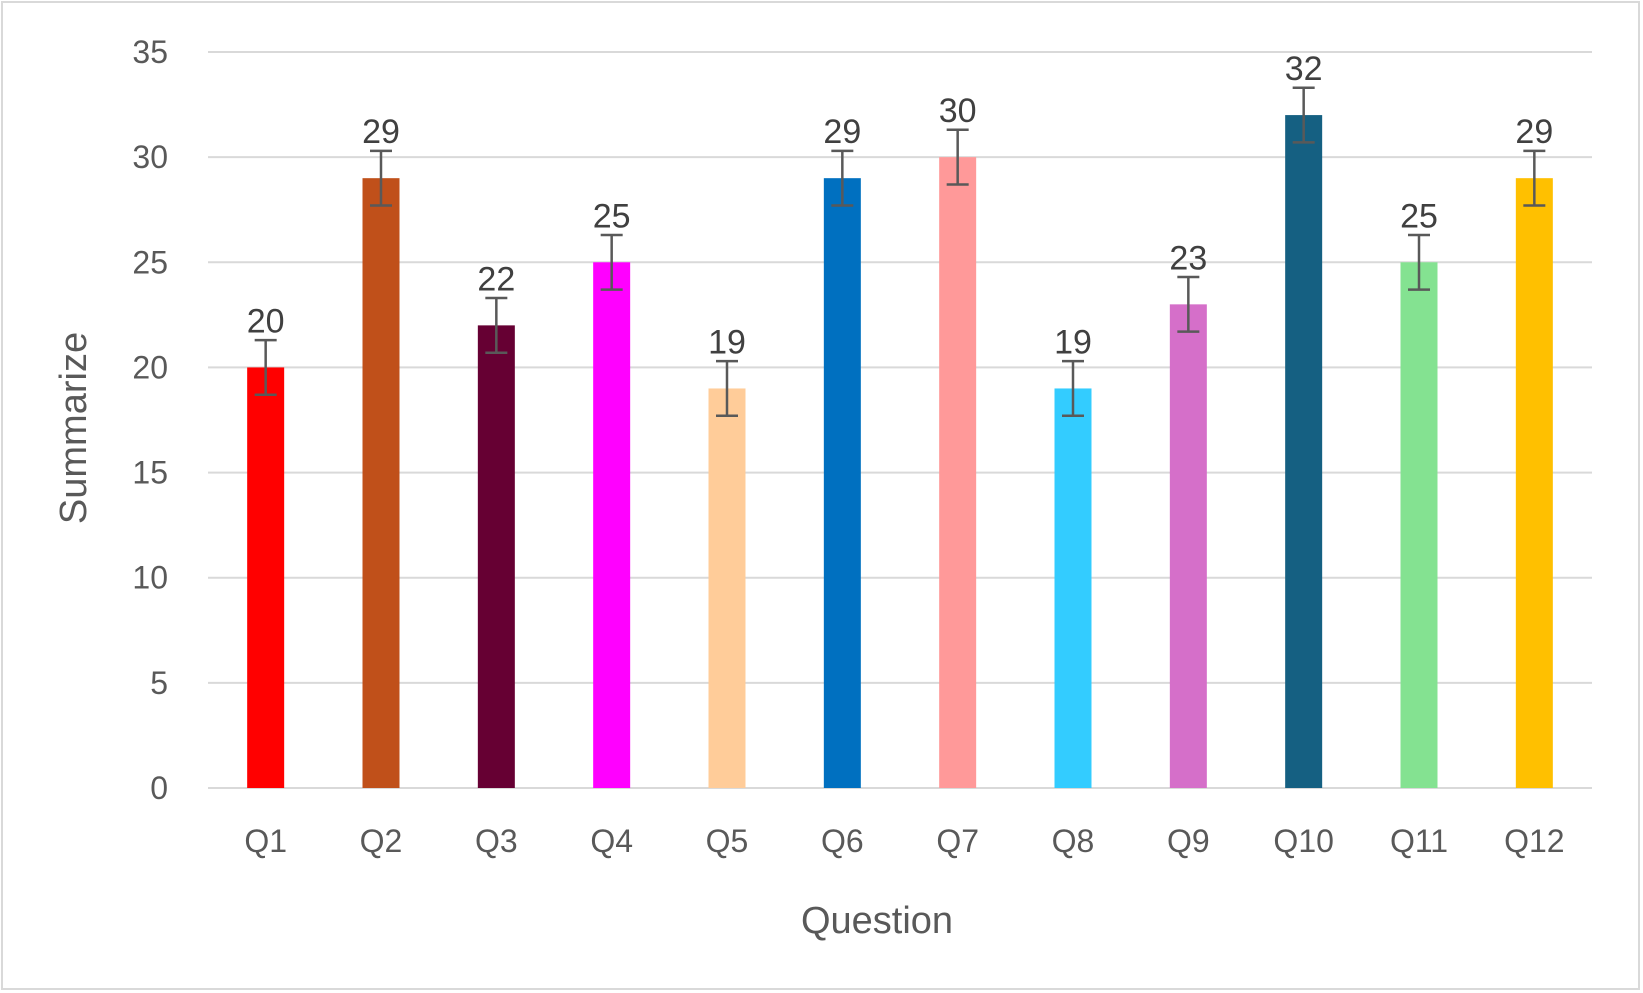  What do you see at coordinates (150, 52) in the screenshot?
I see `y-tick-label: 35` at bounding box center [150, 52].